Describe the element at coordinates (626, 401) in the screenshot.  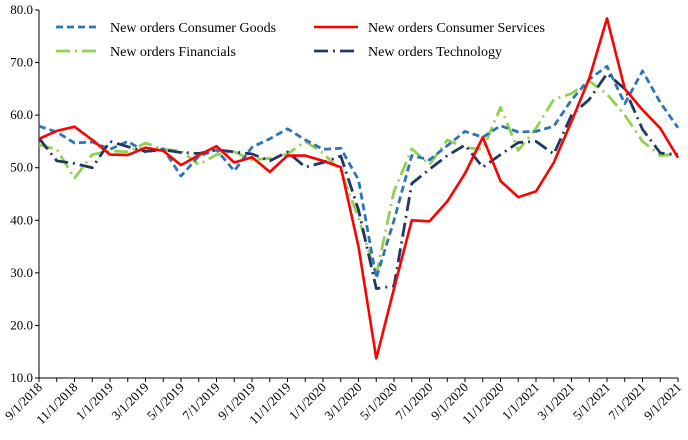
I see `x-tick-label: 7/1/2021` at that location.